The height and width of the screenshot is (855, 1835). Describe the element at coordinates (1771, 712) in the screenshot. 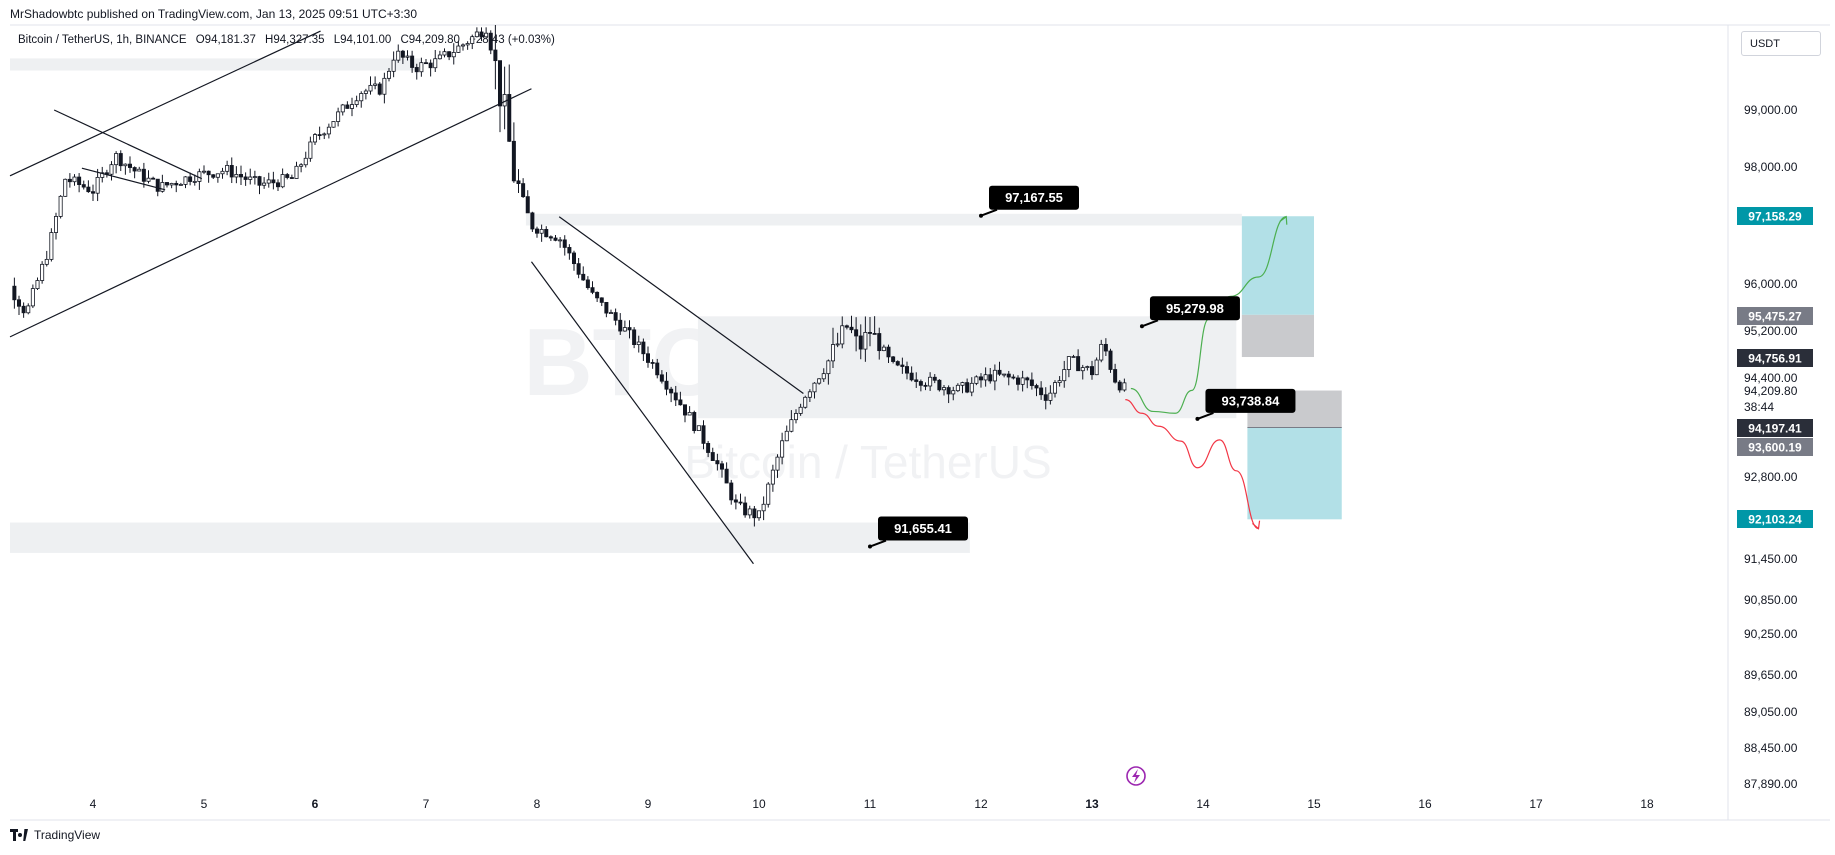

I see `price-tick-label: 89,050.00` at that location.